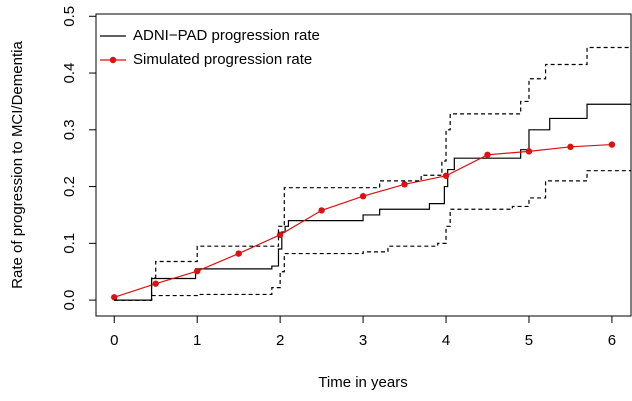 The image size is (632, 401). I want to click on y-tick-label: 0.5, so click(69, 16).